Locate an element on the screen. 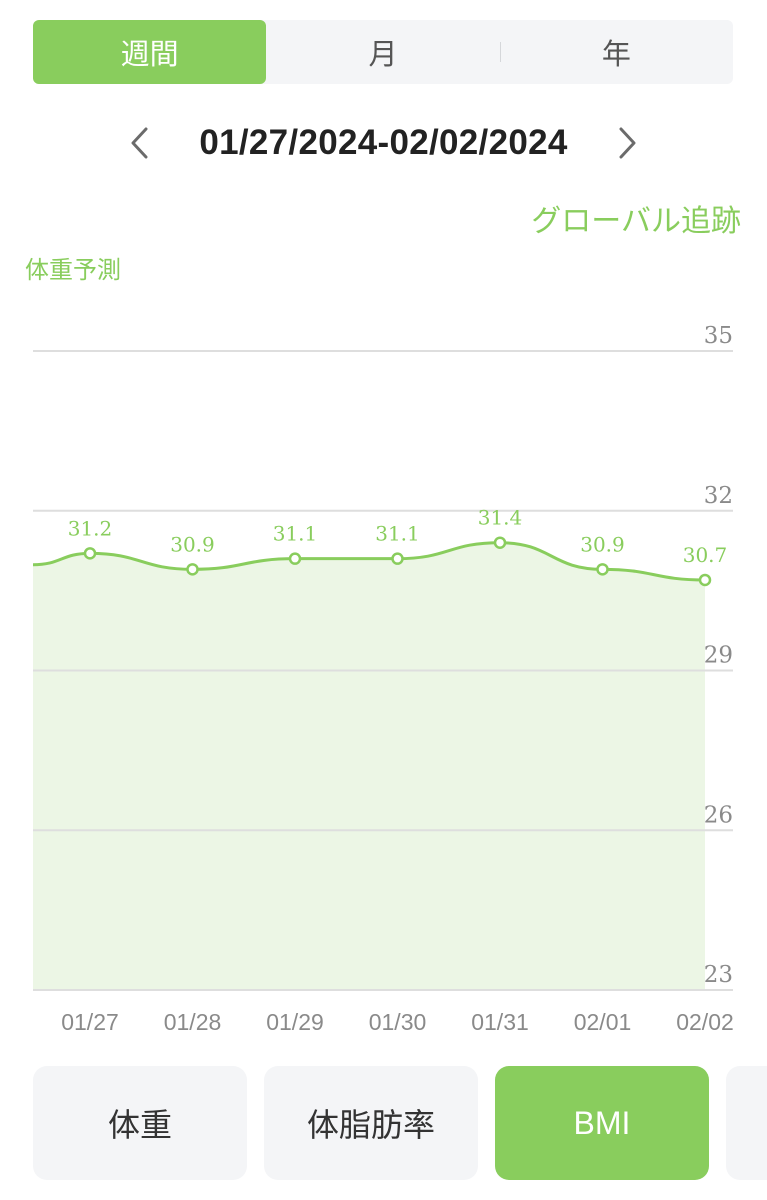 The width and height of the screenshot is (767, 1200). tab-weight: 体重 is located at coordinates (140, 1123).